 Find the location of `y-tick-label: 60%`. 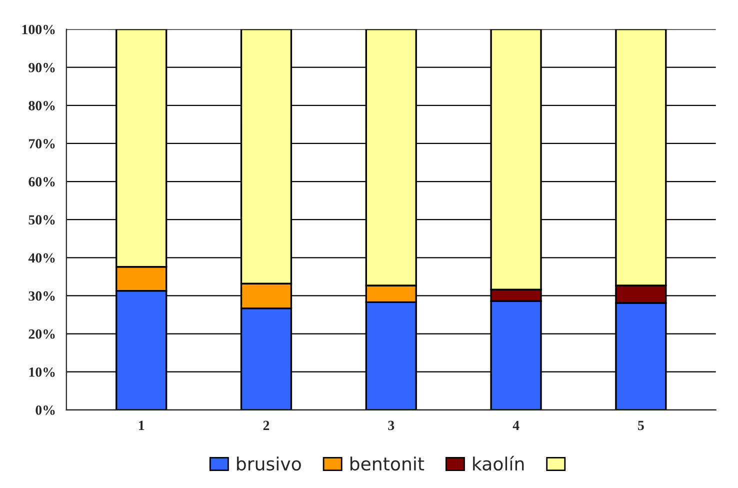

y-tick-label: 60% is located at coordinates (41, 182).